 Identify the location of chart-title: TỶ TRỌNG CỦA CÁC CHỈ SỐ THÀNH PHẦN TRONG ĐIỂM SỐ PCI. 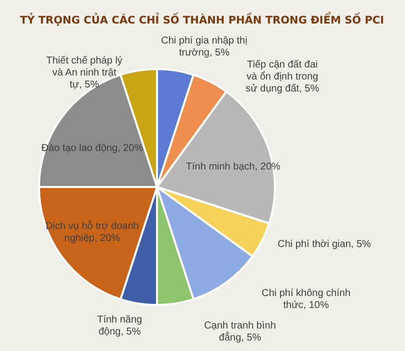
(202, 19).